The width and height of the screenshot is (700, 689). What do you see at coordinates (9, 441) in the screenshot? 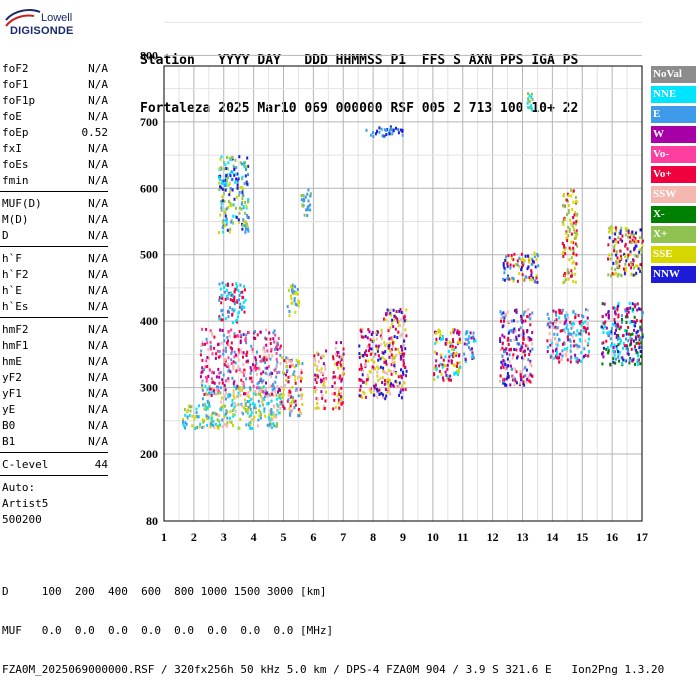
I see `param-label: B1` at bounding box center [9, 441].